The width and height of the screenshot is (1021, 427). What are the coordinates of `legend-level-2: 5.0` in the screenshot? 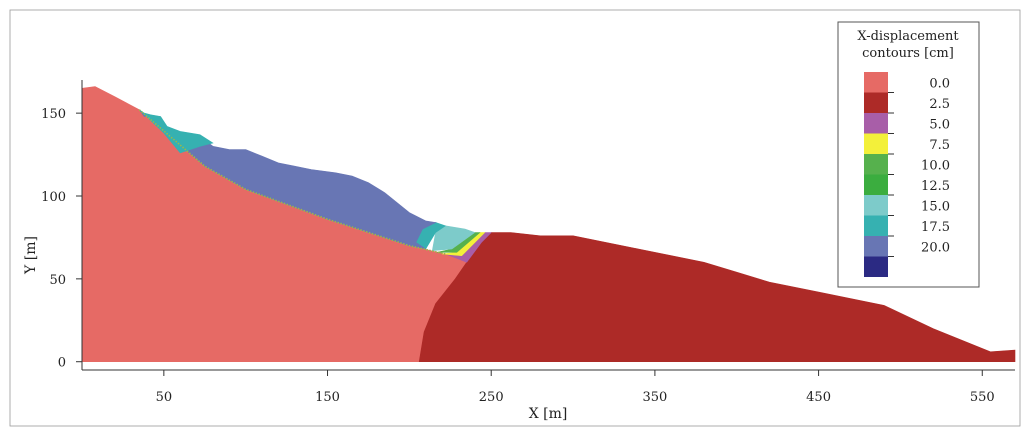 It's located at (939, 125).